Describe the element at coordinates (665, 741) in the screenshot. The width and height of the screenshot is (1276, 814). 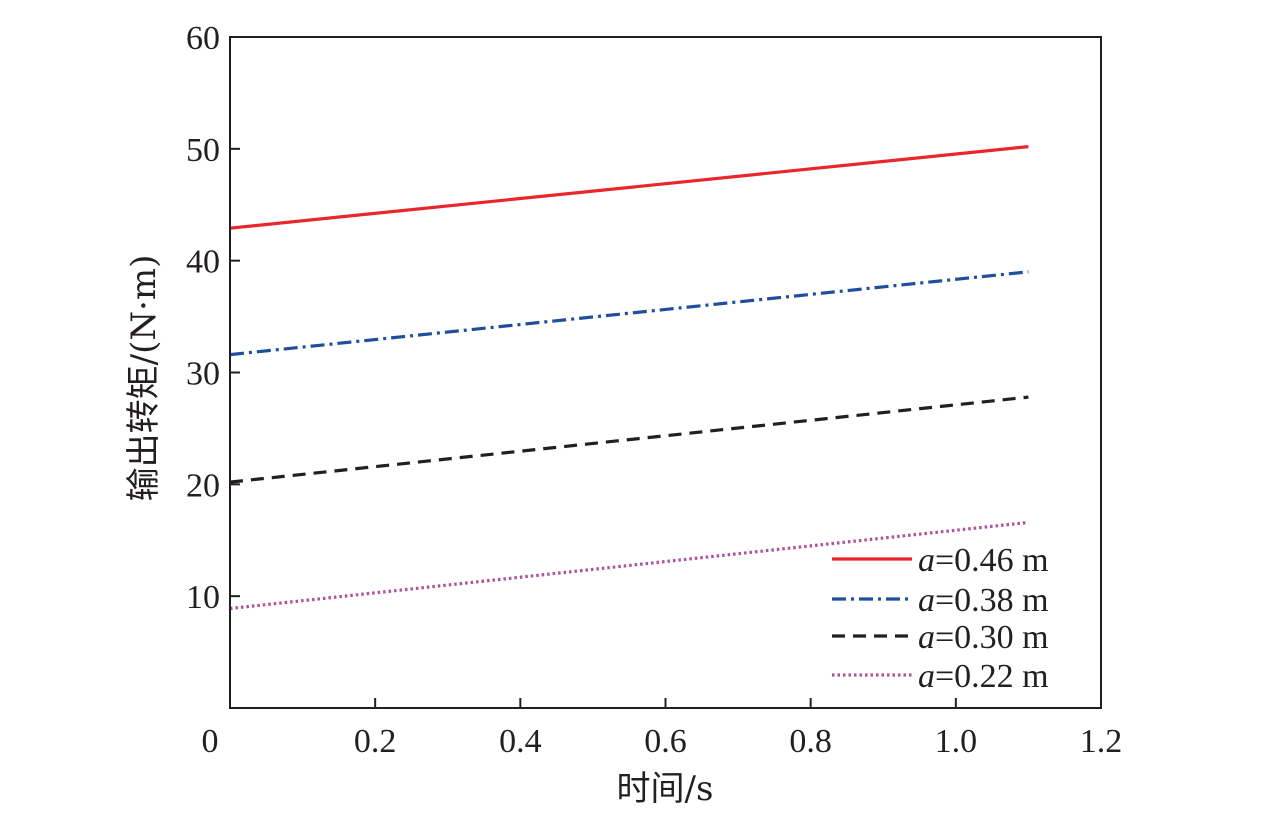
I see `x-tick-label: 0.6` at that location.